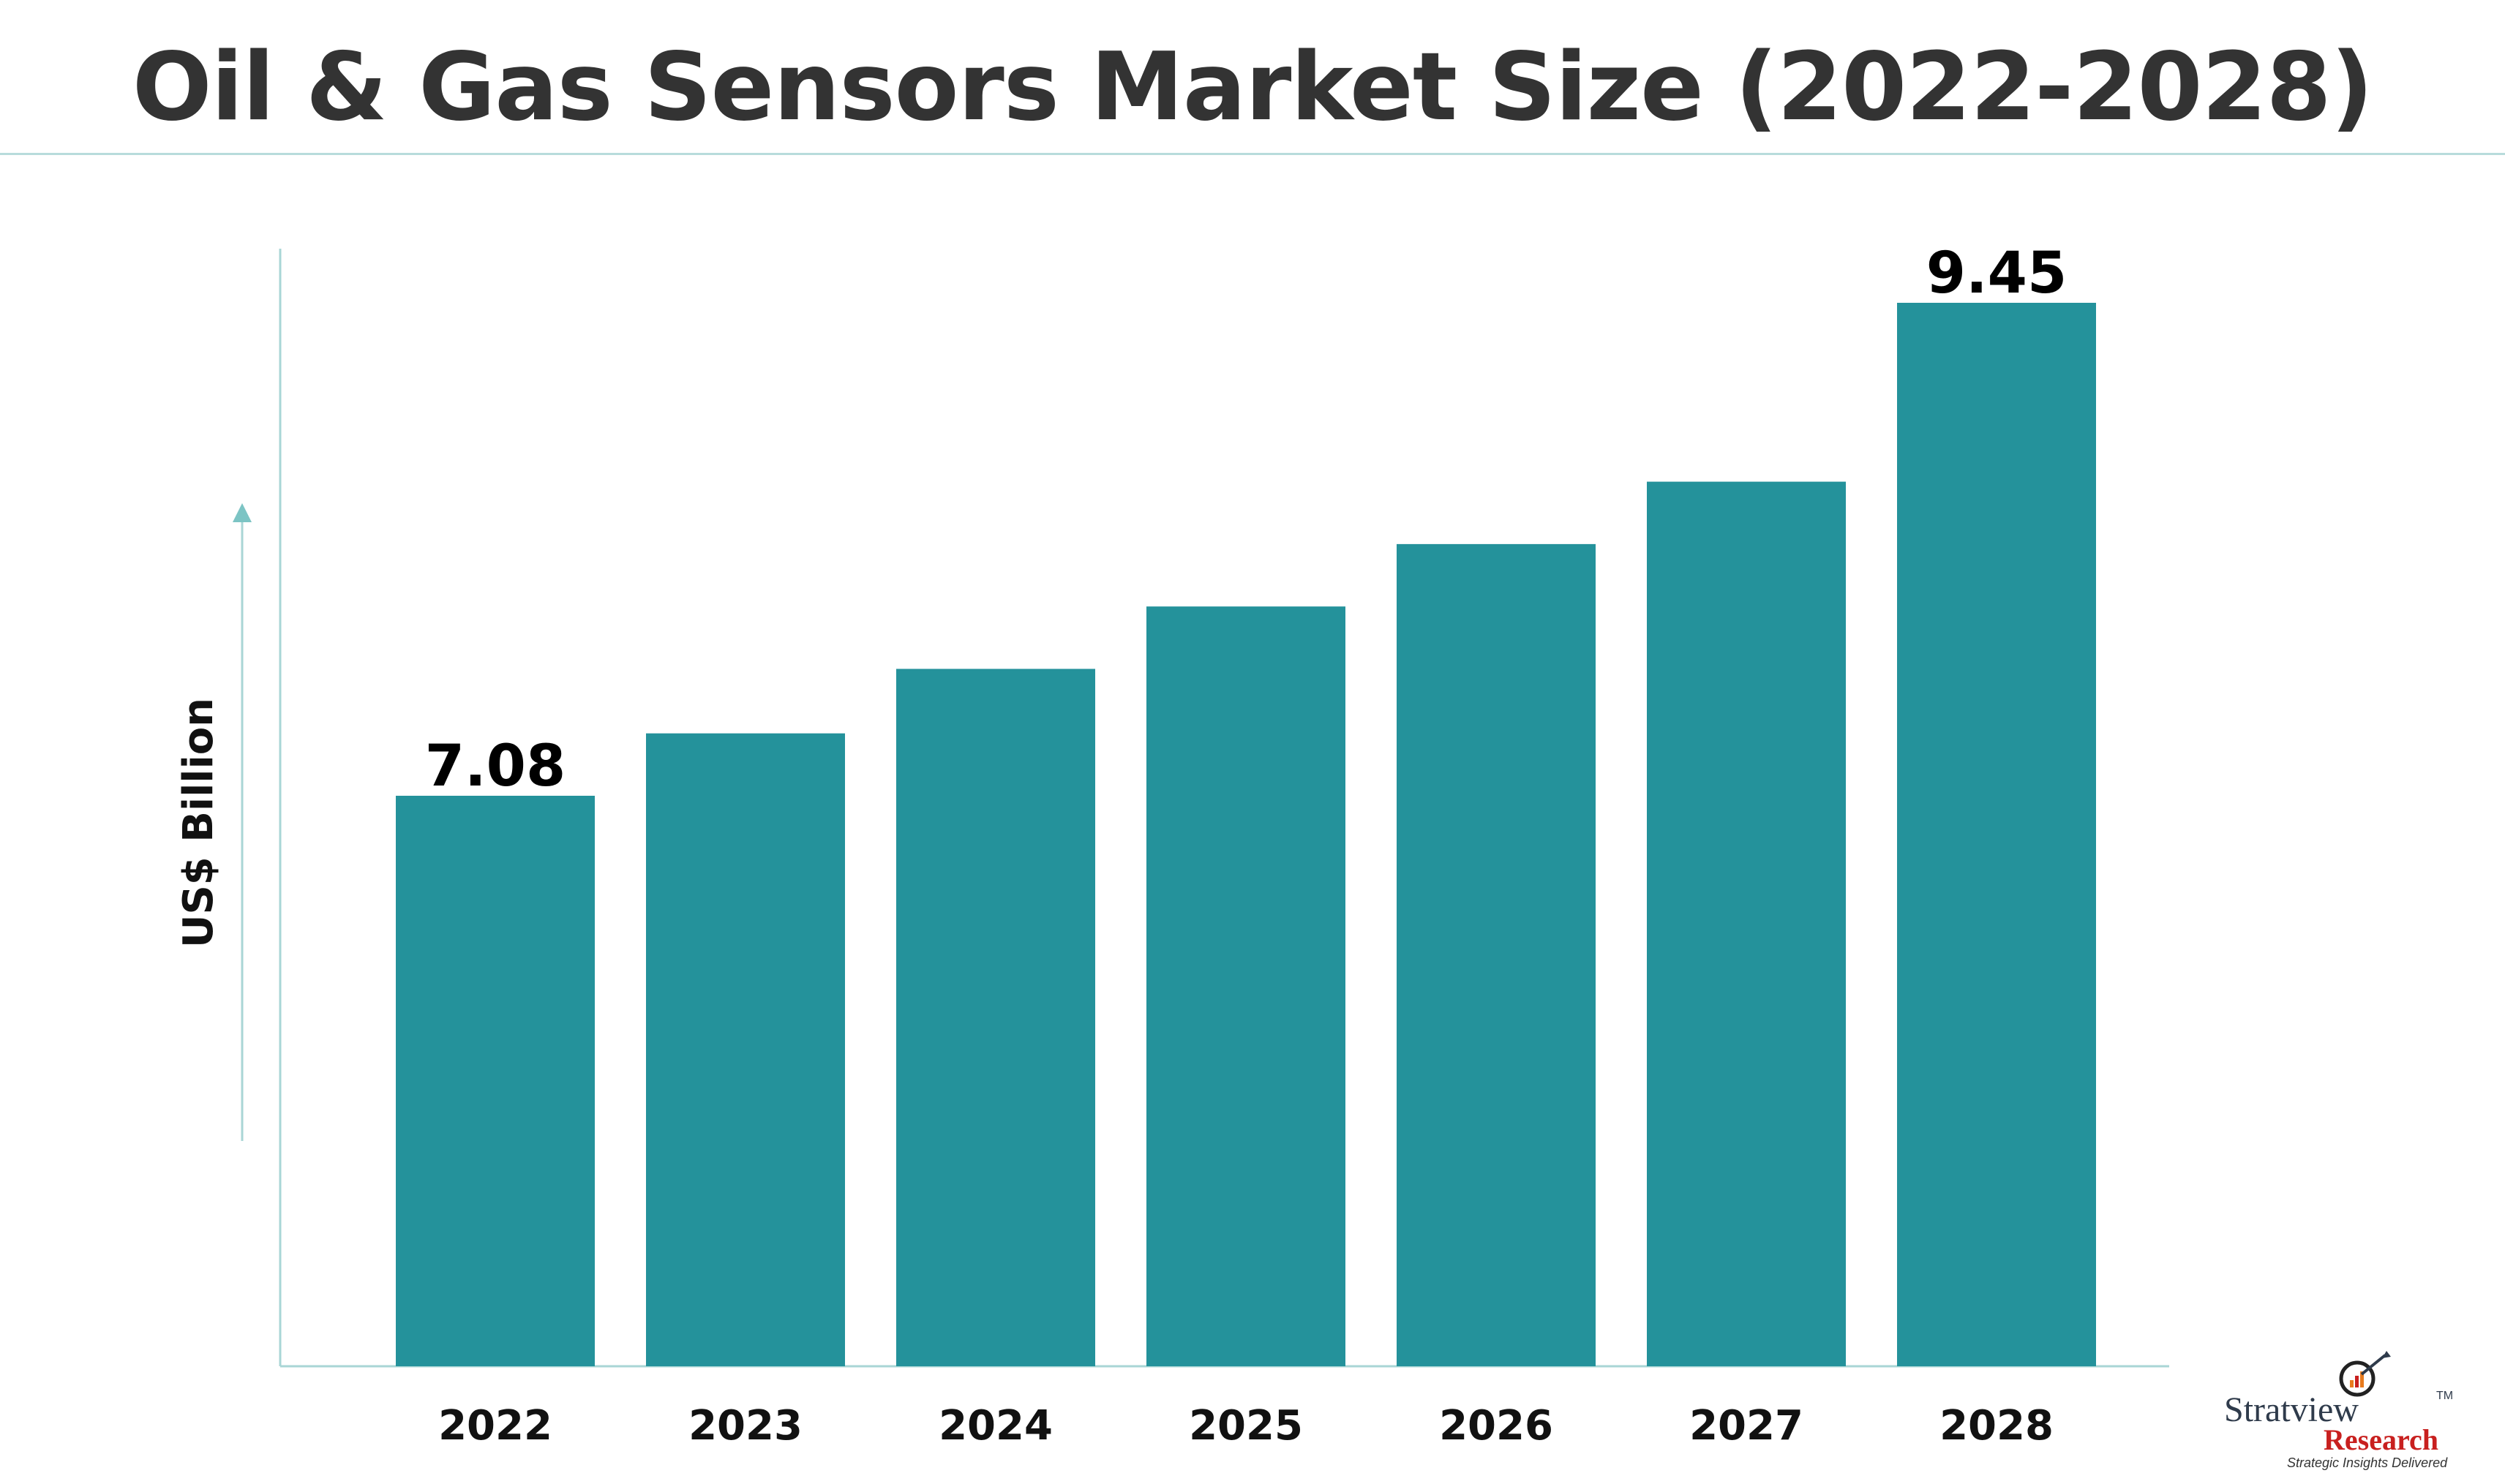  What do you see at coordinates (995, 1017) in the screenshot?
I see `bar-2024` at bounding box center [995, 1017].